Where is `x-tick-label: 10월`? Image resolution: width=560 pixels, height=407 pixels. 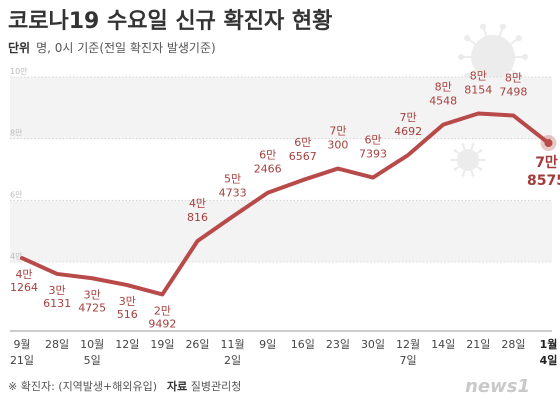 x-tick-label: 10월 is located at coordinates (92, 344).